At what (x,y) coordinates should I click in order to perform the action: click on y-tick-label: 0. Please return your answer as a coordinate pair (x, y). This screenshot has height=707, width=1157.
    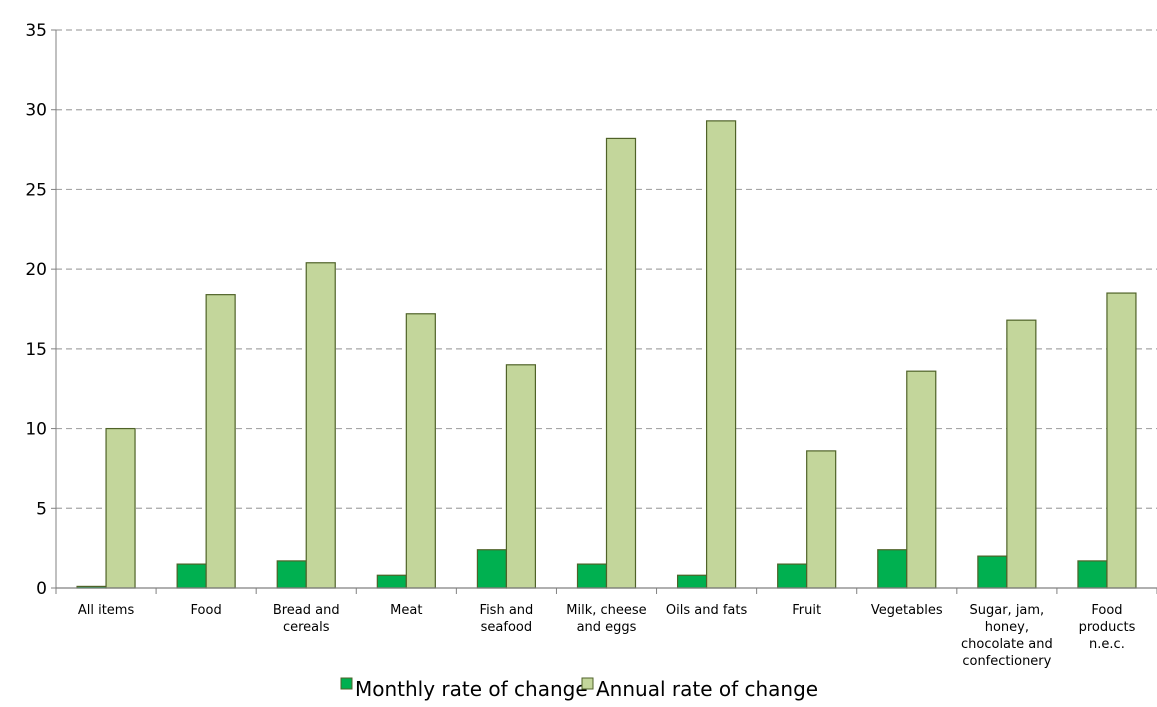
    Looking at the image, I should click on (41, 589).